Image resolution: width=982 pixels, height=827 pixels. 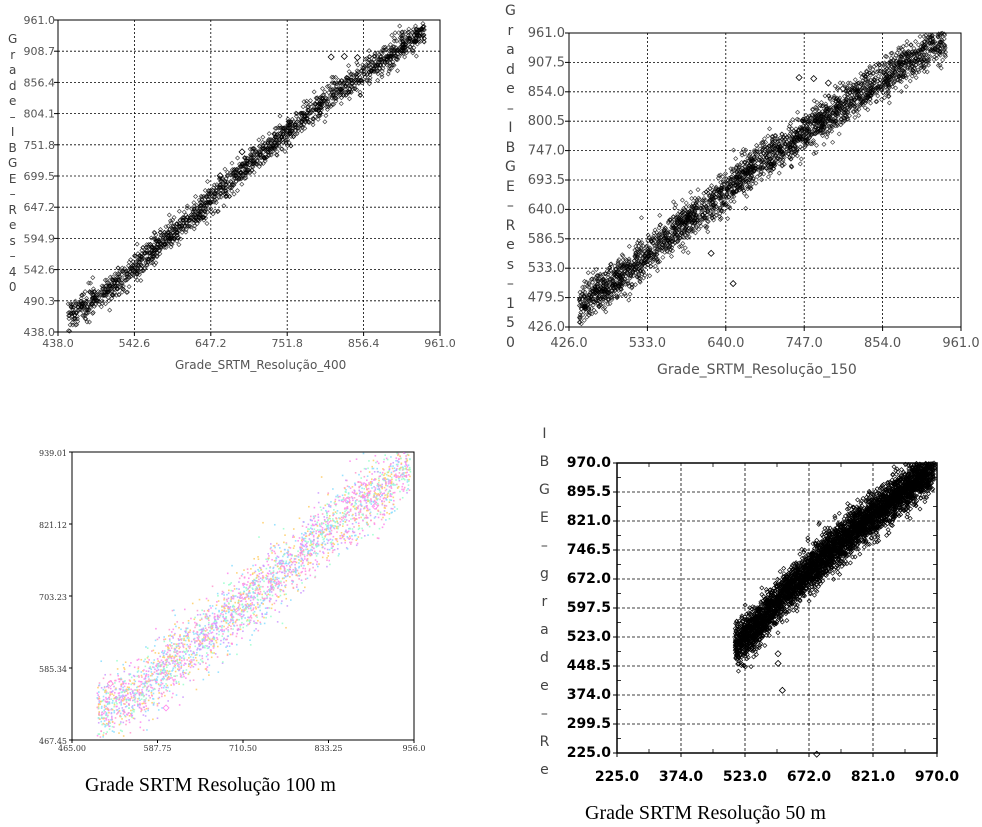 I want to click on y-tick-label: 908.7, so click(x=40, y=51).